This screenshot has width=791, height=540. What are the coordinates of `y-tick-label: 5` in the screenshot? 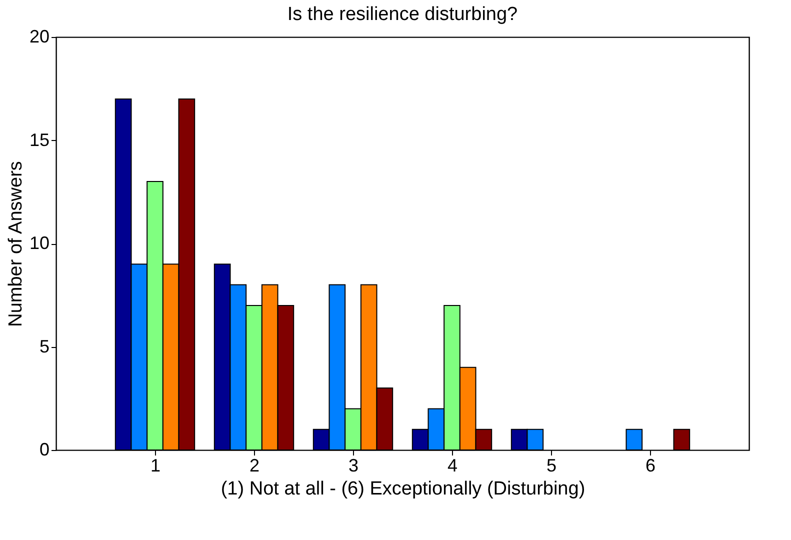 It's located at (44, 346).